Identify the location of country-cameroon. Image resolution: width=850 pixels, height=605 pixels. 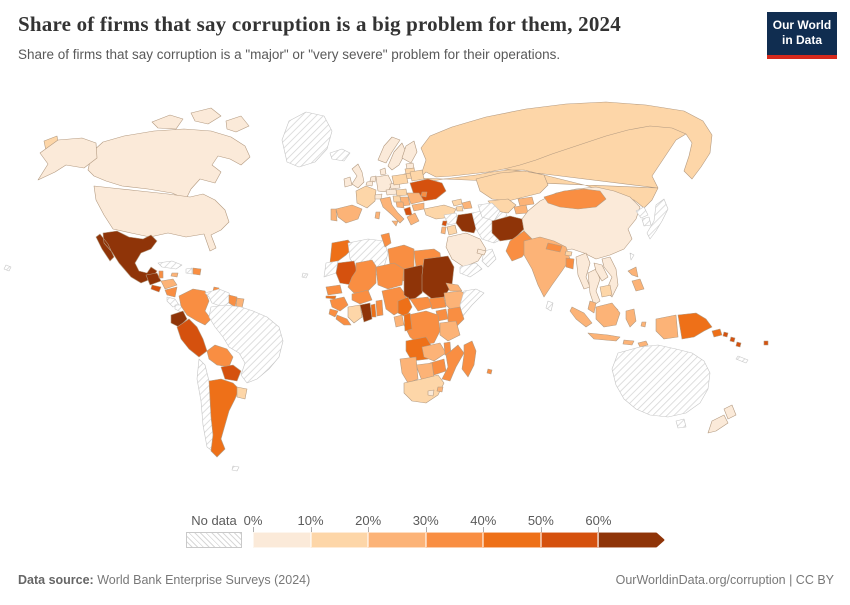
(405, 307).